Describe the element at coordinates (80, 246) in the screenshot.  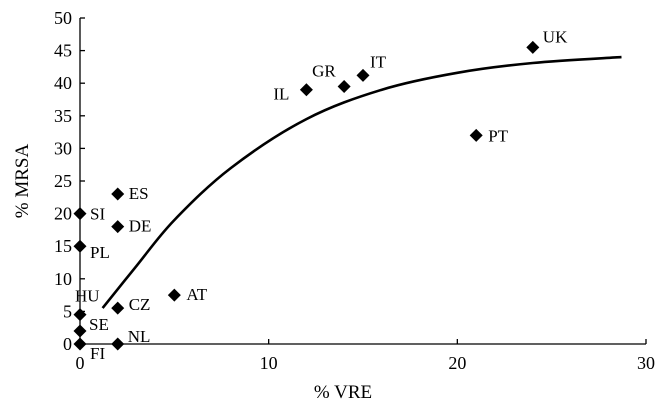
I see `point-marker-pl` at that location.